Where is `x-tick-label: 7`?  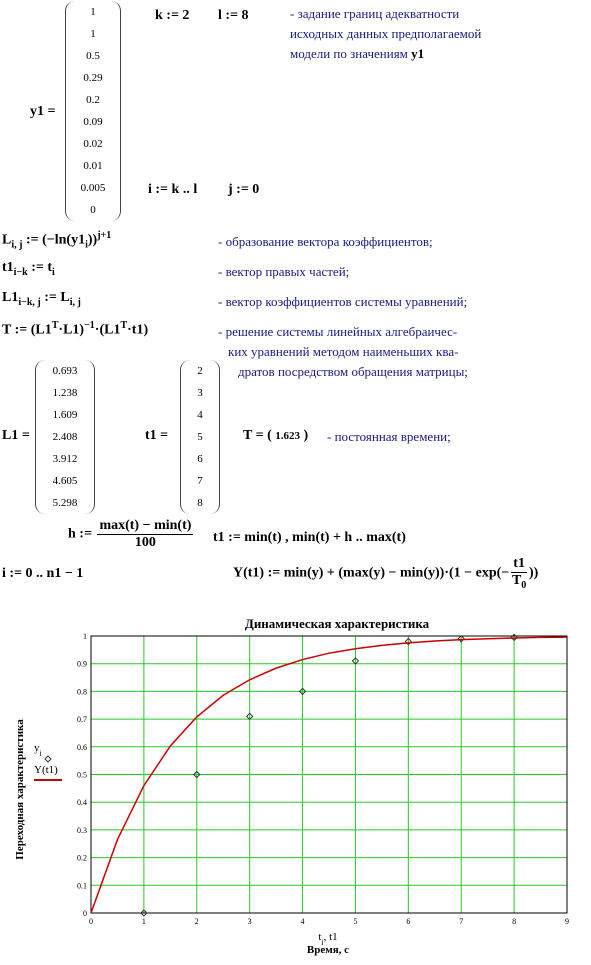 x-tick-label: 7 is located at coordinates (461, 921).